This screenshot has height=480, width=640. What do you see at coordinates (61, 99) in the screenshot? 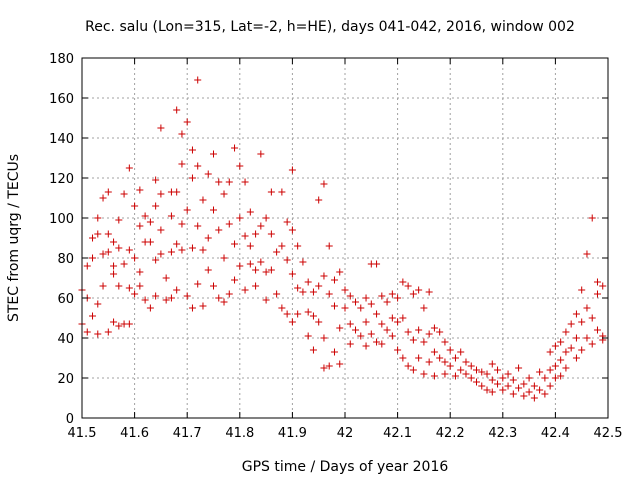
I see `y-tick-label: 160` at bounding box center [61, 99].